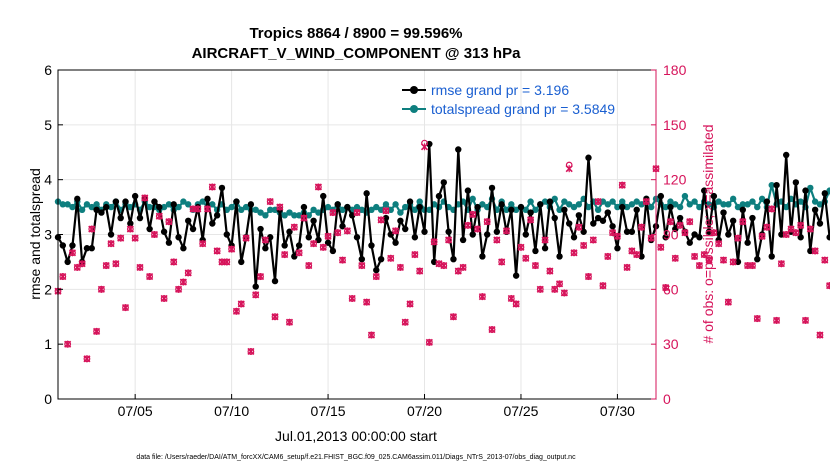 This screenshot has height=470, width=830. I want to click on y-axis-left-label: rmse and totalspread, so click(35, 234).